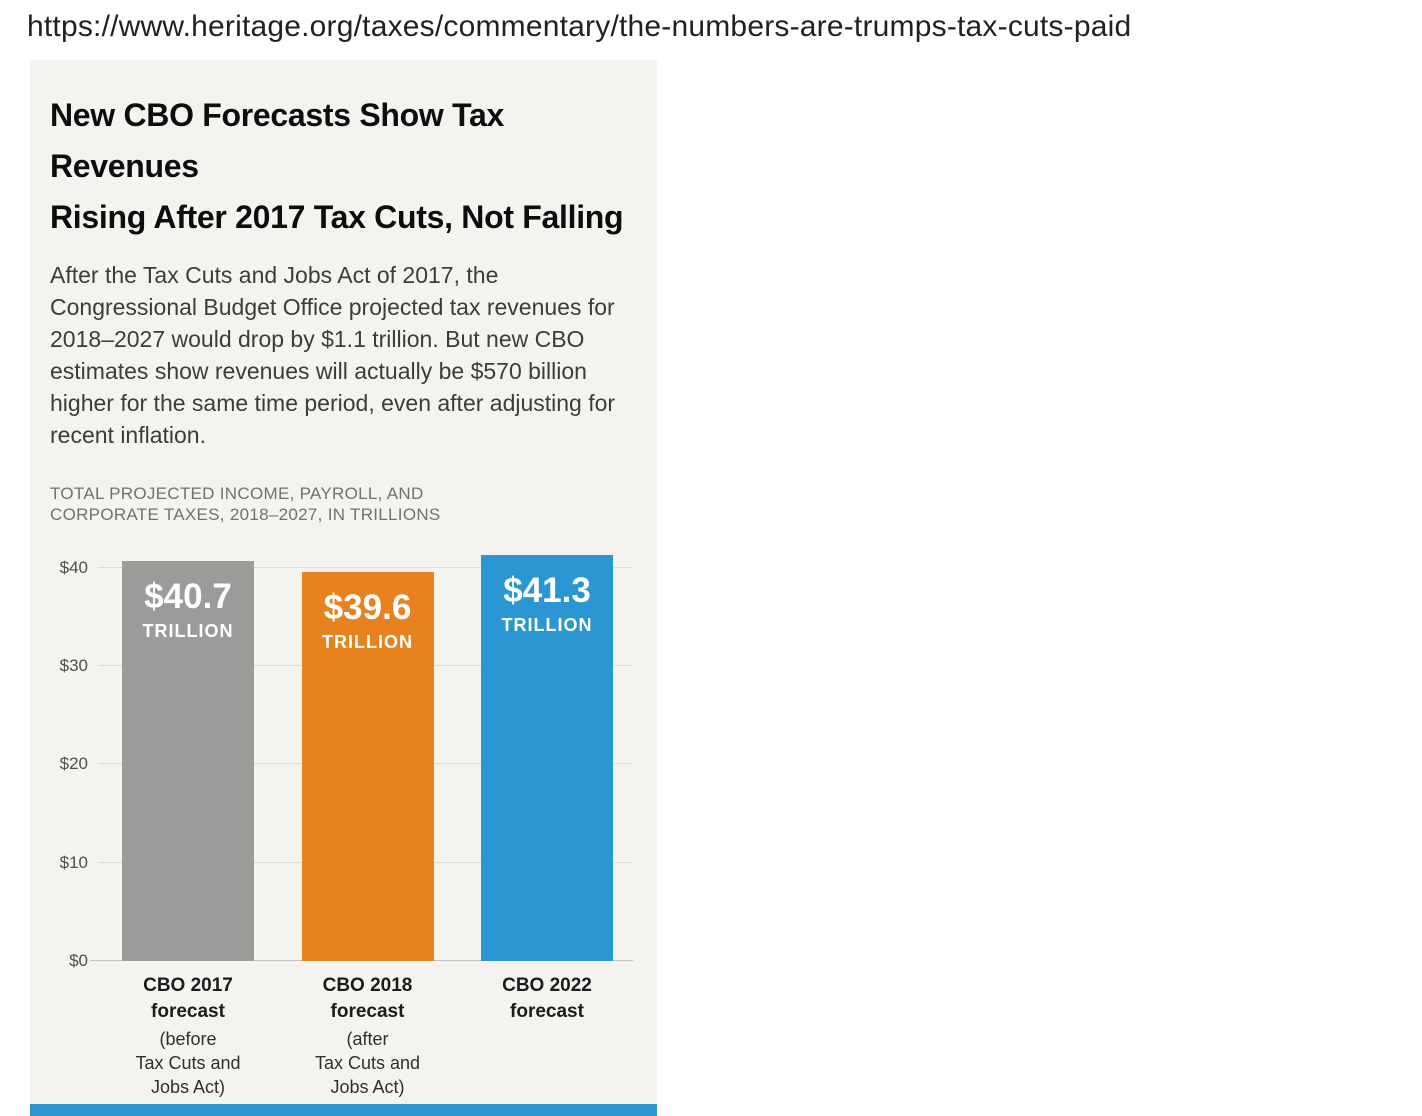 The height and width of the screenshot is (1116, 1422). I want to click on bars-layer: $40.7 TRILLION $39.6 TRILLION $41.3 TRILLION, so click(367, 751).